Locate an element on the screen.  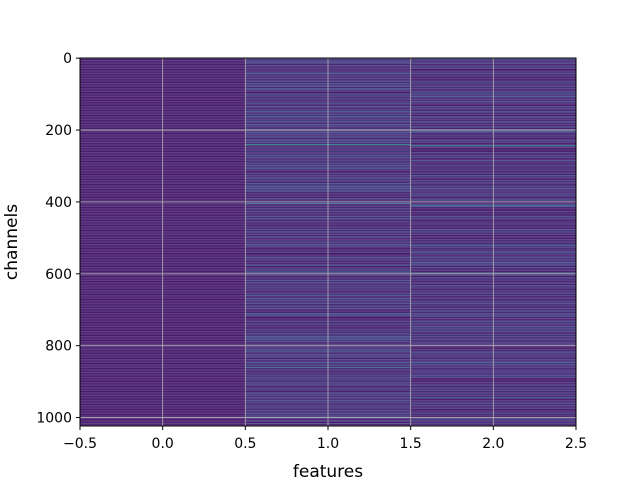
x-axis: −0.5 0.0 0.5 1.0 1.5 2.0 2.5 is located at coordinates (325, 439).